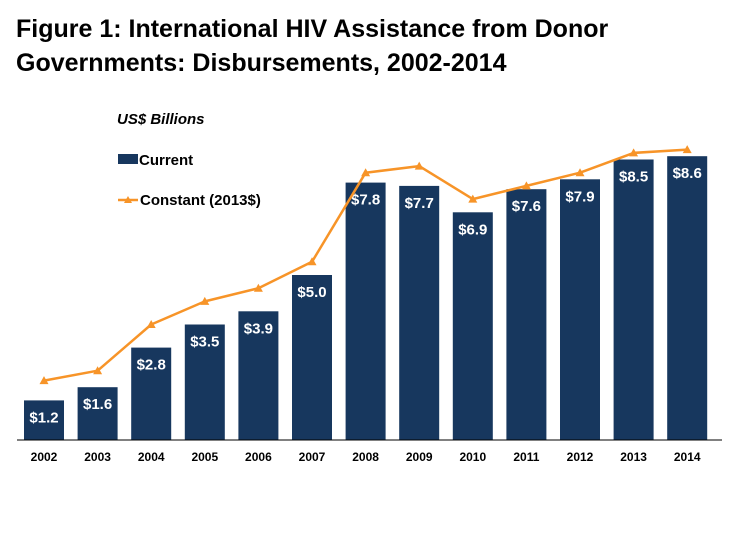 This screenshot has height=551, width=735. What do you see at coordinates (205, 300) in the screenshot?
I see `line-marker-2005` at bounding box center [205, 300].